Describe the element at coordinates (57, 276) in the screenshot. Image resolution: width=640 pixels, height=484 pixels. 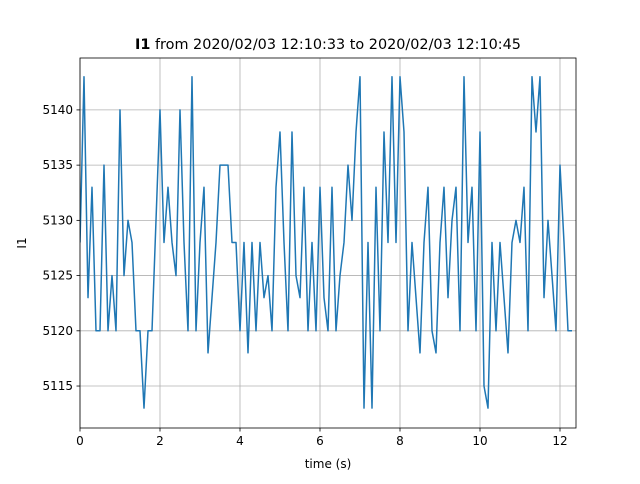
I see `y-tick-label: 5125` at that location.